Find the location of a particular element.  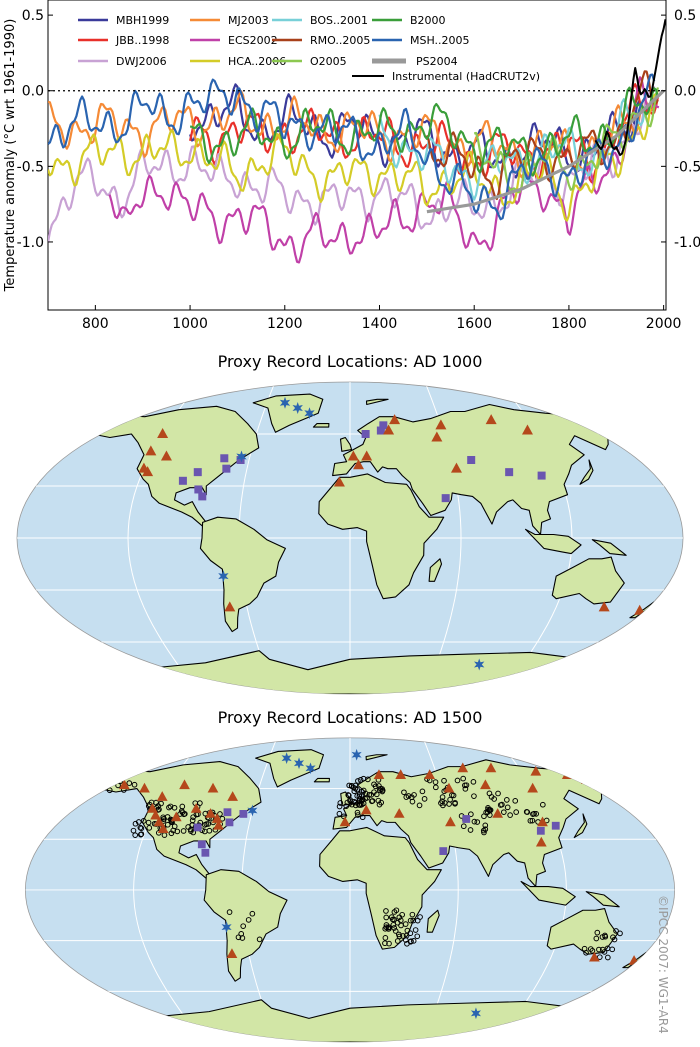

y-tick-label-left: 0.5 is located at coordinates (33, 16).